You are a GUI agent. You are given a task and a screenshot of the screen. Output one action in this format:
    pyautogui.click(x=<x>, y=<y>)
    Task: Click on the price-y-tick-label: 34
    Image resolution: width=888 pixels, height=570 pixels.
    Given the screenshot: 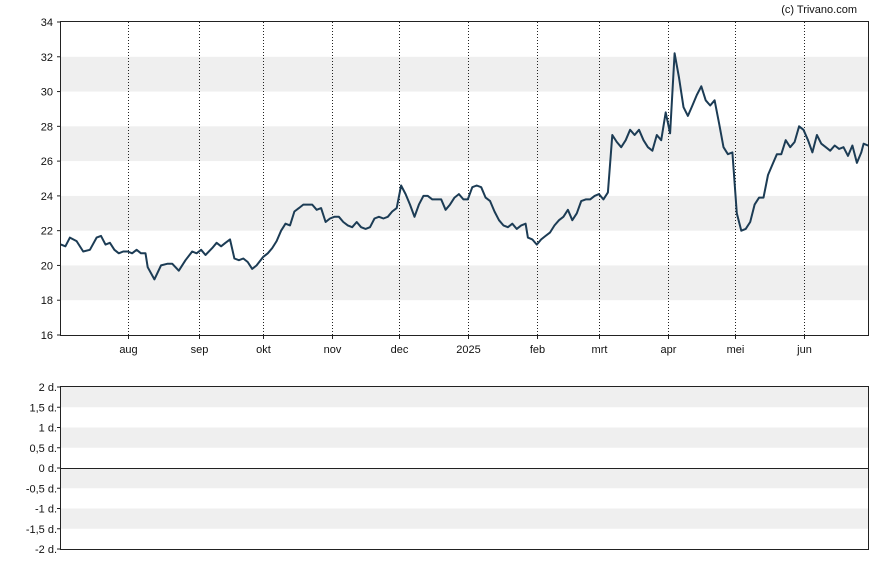 What is the action you would take?
    pyautogui.click(x=47, y=23)
    